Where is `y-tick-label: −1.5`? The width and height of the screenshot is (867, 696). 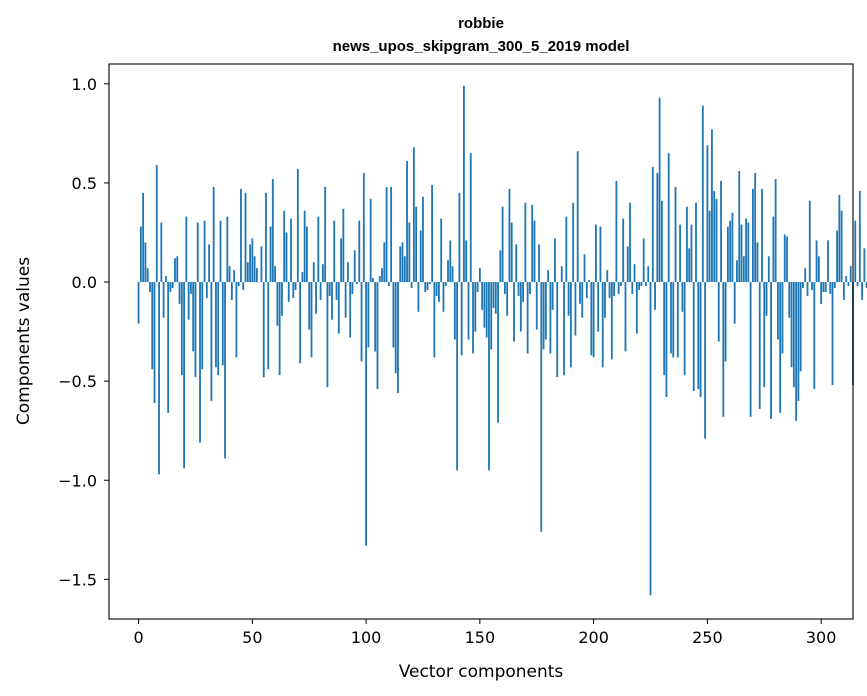
y-tick-label: −1.5 is located at coordinates (77, 579).